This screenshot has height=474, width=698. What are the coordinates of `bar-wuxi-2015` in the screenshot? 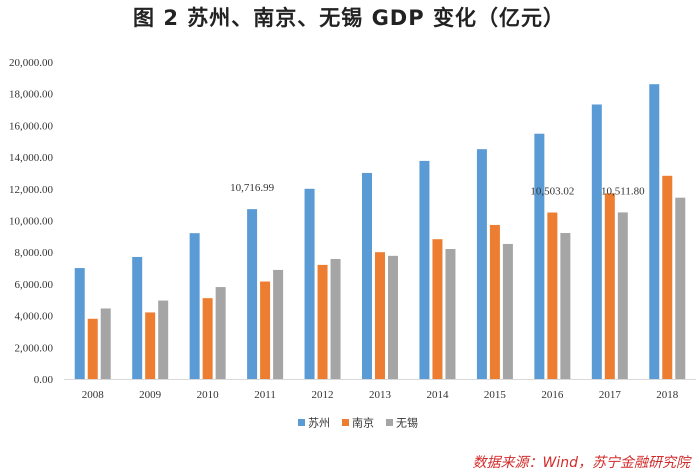 It's located at (507, 311).